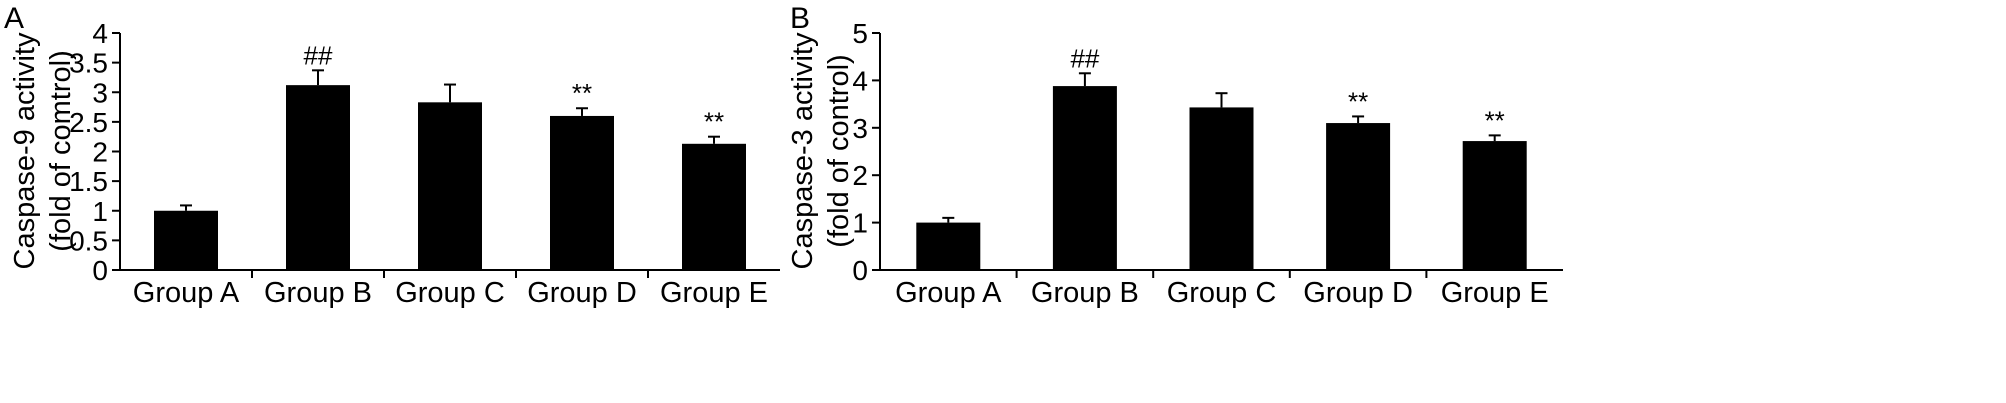 The height and width of the screenshot is (403, 2006). What do you see at coordinates (800, 18) in the screenshot?
I see `panel-label: B` at bounding box center [800, 18].